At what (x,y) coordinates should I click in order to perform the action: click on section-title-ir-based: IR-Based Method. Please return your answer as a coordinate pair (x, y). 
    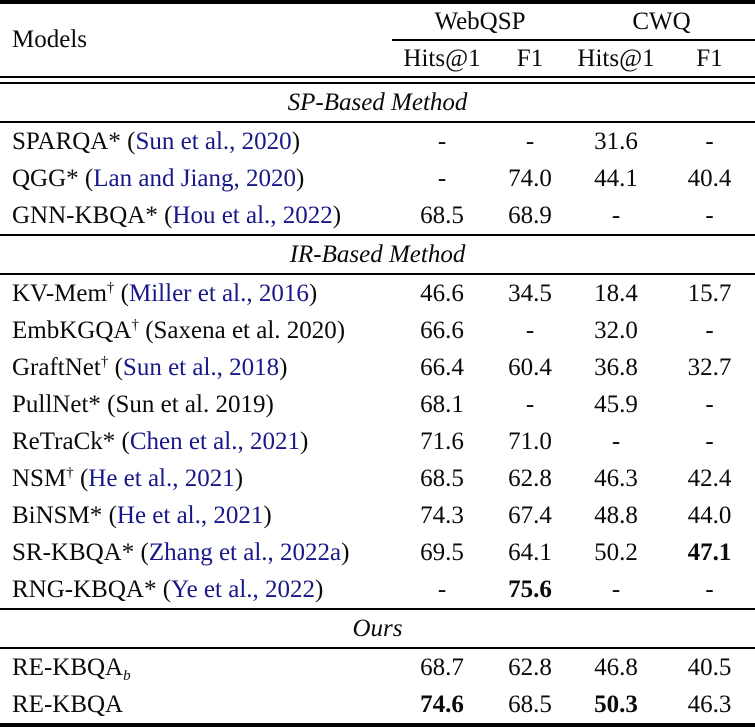
    Looking at the image, I should click on (377, 254).